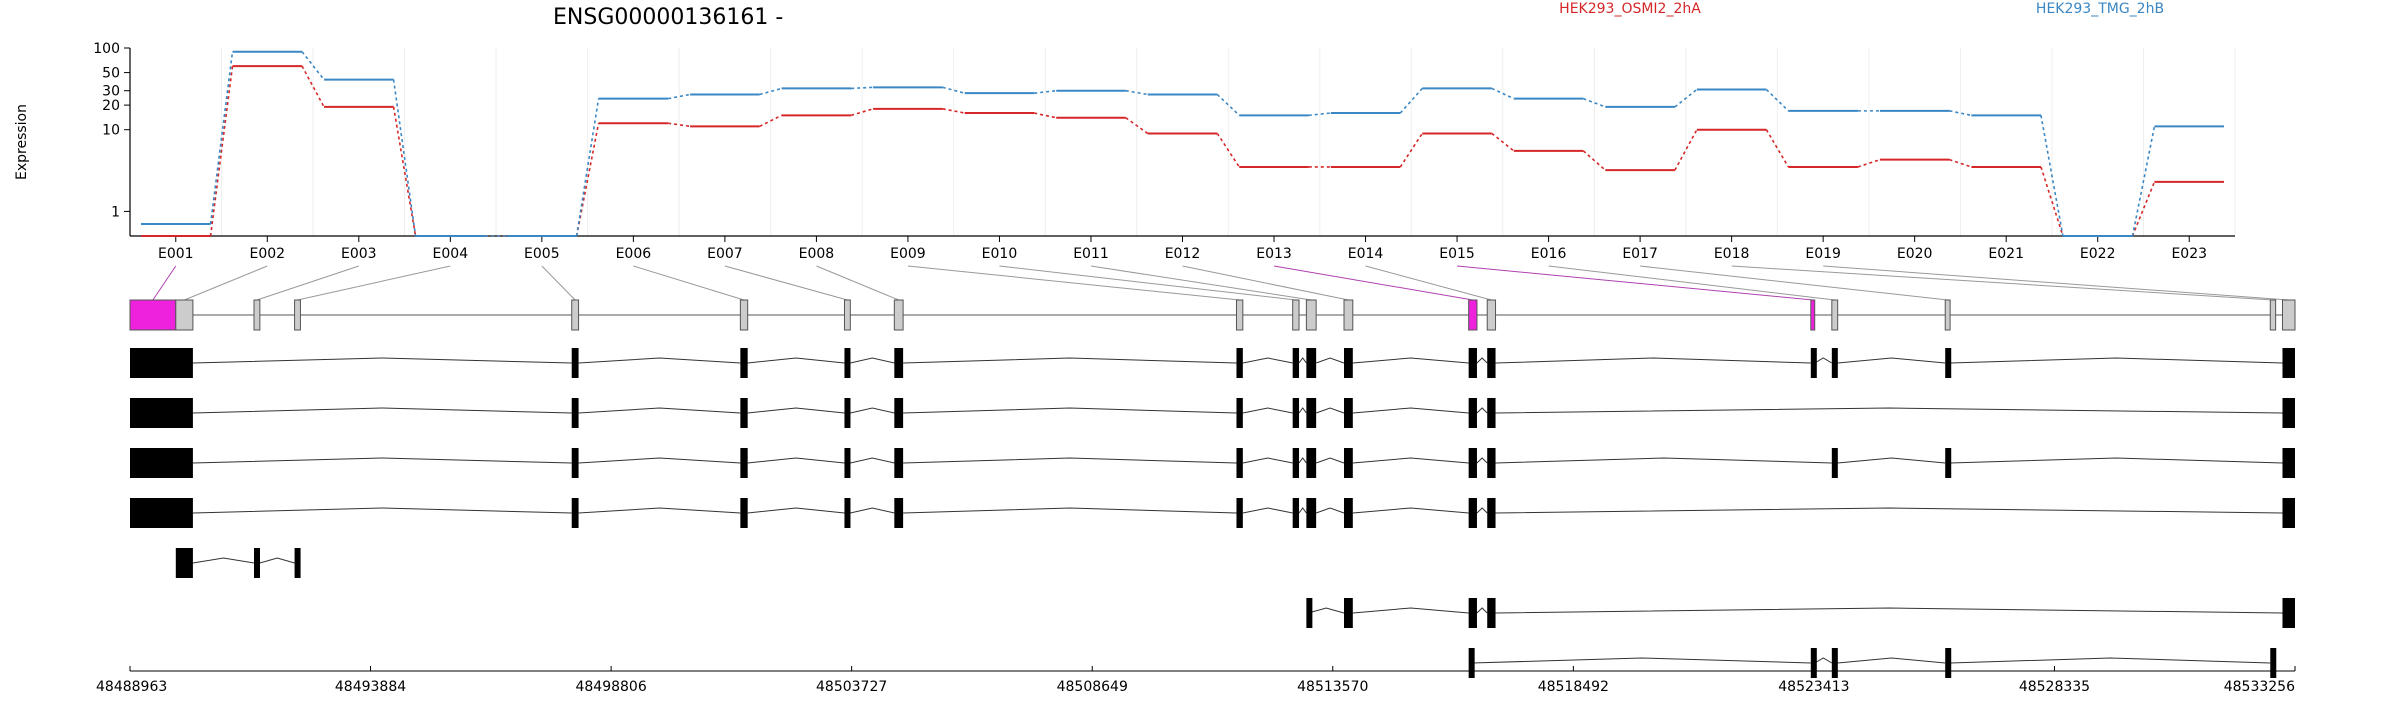 The image size is (2400, 704). What do you see at coordinates (1000, 254) in the screenshot?
I see `x-tick-label: E010` at bounding box center [1000, 254].